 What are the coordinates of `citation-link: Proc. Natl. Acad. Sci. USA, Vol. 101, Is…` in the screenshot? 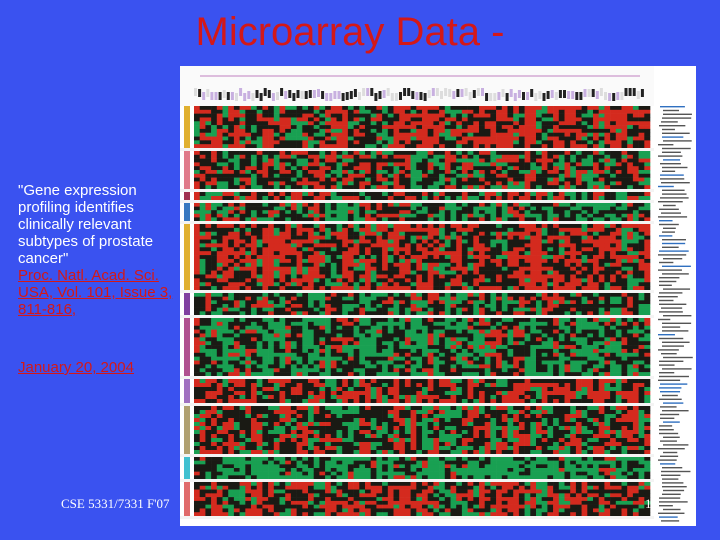 It's located at (95, 292).